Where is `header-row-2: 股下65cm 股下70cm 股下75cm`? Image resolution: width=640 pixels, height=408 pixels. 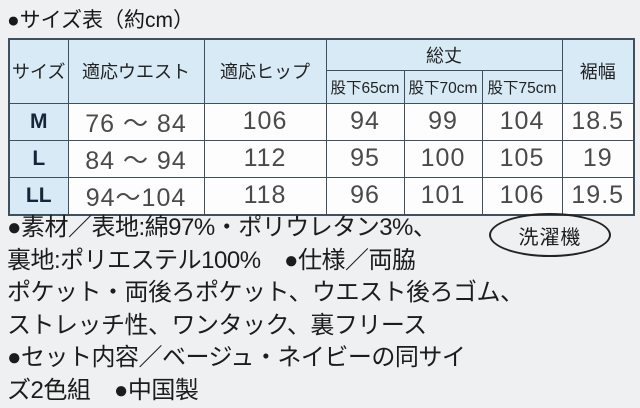
header-row-2: 股下65cm 股下70cm 股下75cm is located at coordinates (321, 86).